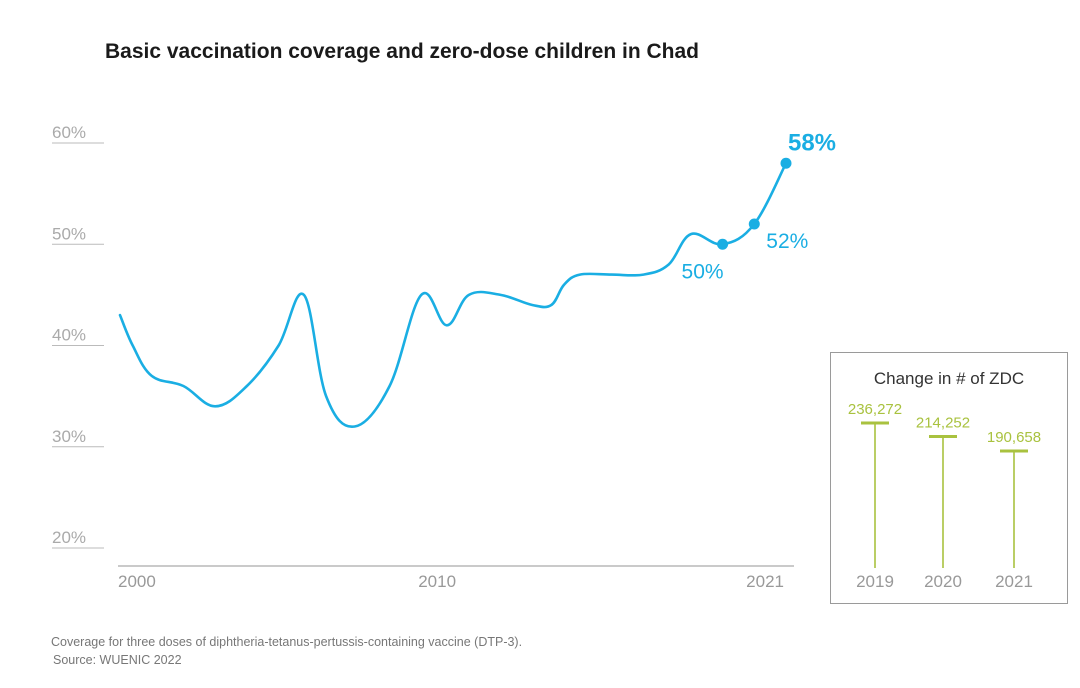  Describe the element at coordinates (754, 224) in the screenshot. I see `data-point-2020` at that location.